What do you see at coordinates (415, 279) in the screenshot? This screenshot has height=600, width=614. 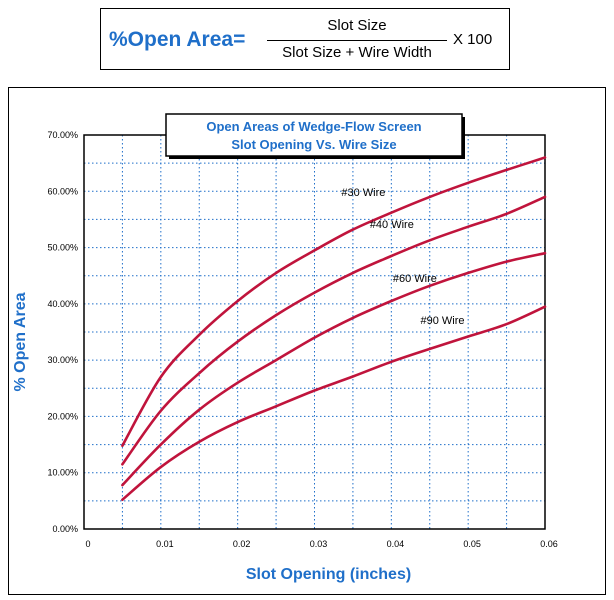 I see `series-label-3: #60 Wire` at bounding box center [415, 279].